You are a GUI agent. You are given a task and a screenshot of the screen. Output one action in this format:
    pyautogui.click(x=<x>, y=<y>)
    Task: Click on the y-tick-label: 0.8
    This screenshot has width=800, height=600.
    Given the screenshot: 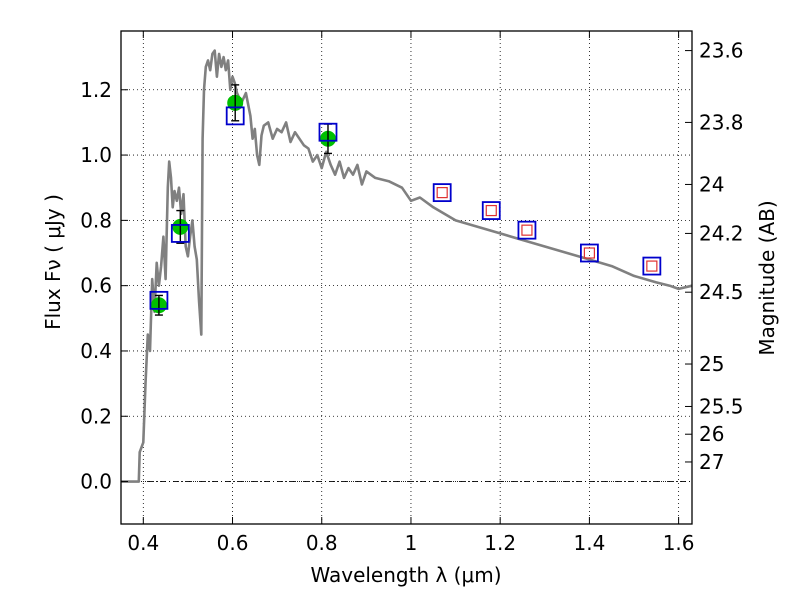 What is the action you would take?
    pyautogui.click(x=96, y=220)
    